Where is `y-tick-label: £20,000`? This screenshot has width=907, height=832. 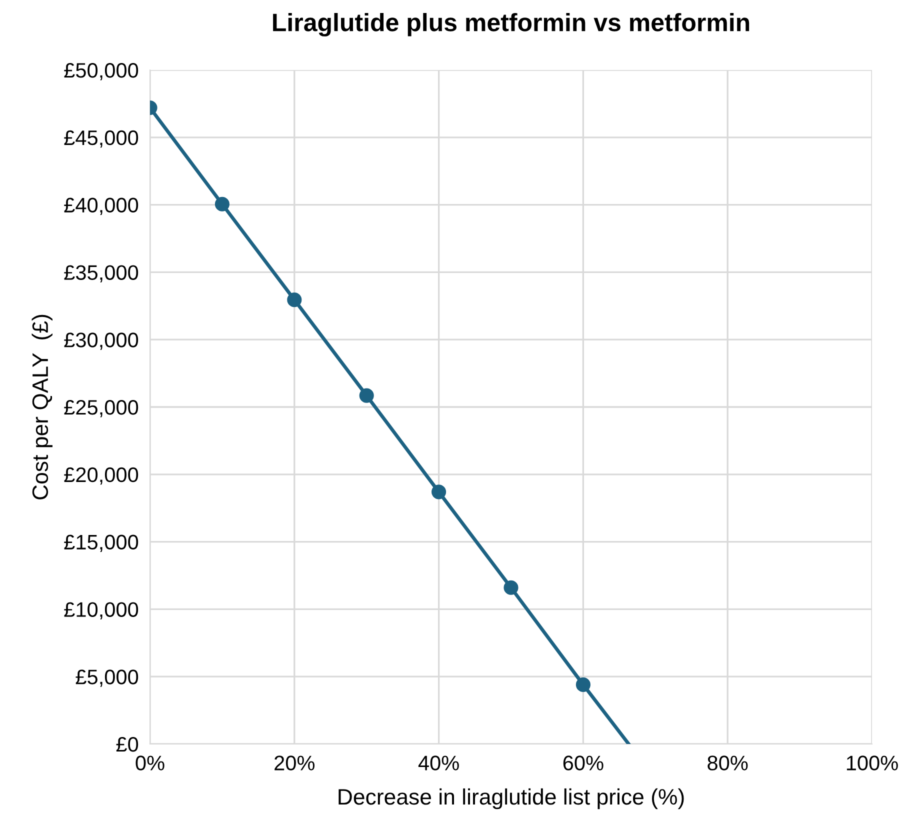 y-tick-label: £20,000 is located at coordinates (101, 476).